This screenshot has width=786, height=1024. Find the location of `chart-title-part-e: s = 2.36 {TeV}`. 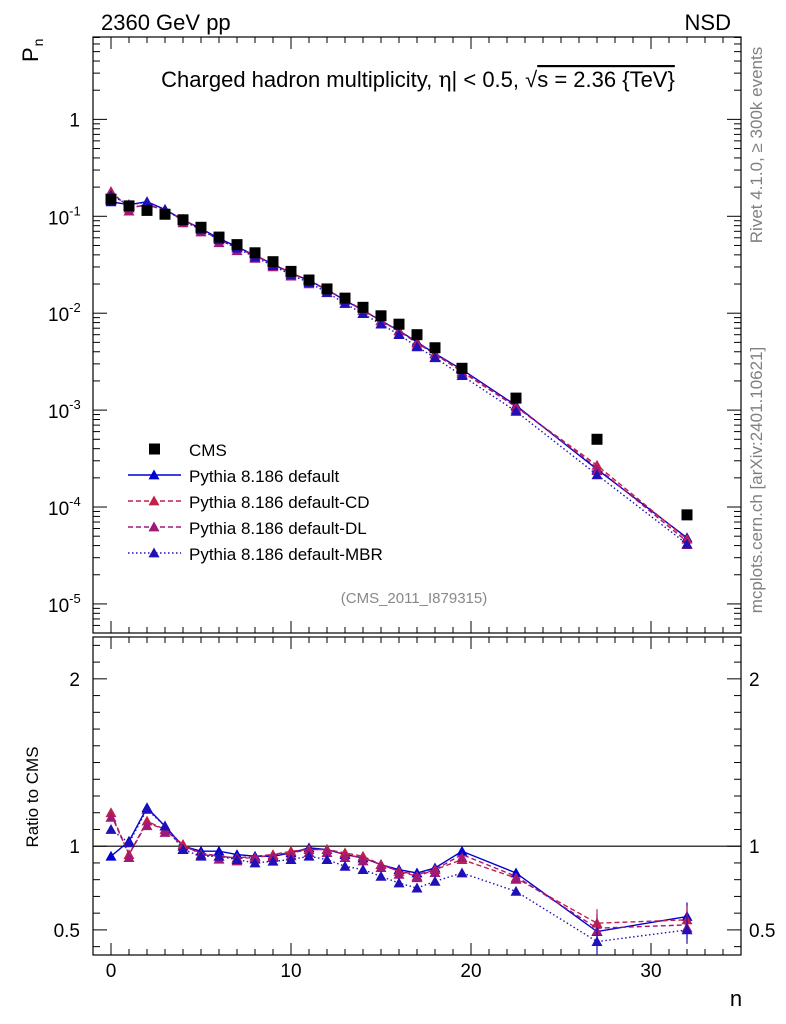

chart-title-part-e: s = 2.36 {TeV} is located at coordinates (606, 79).